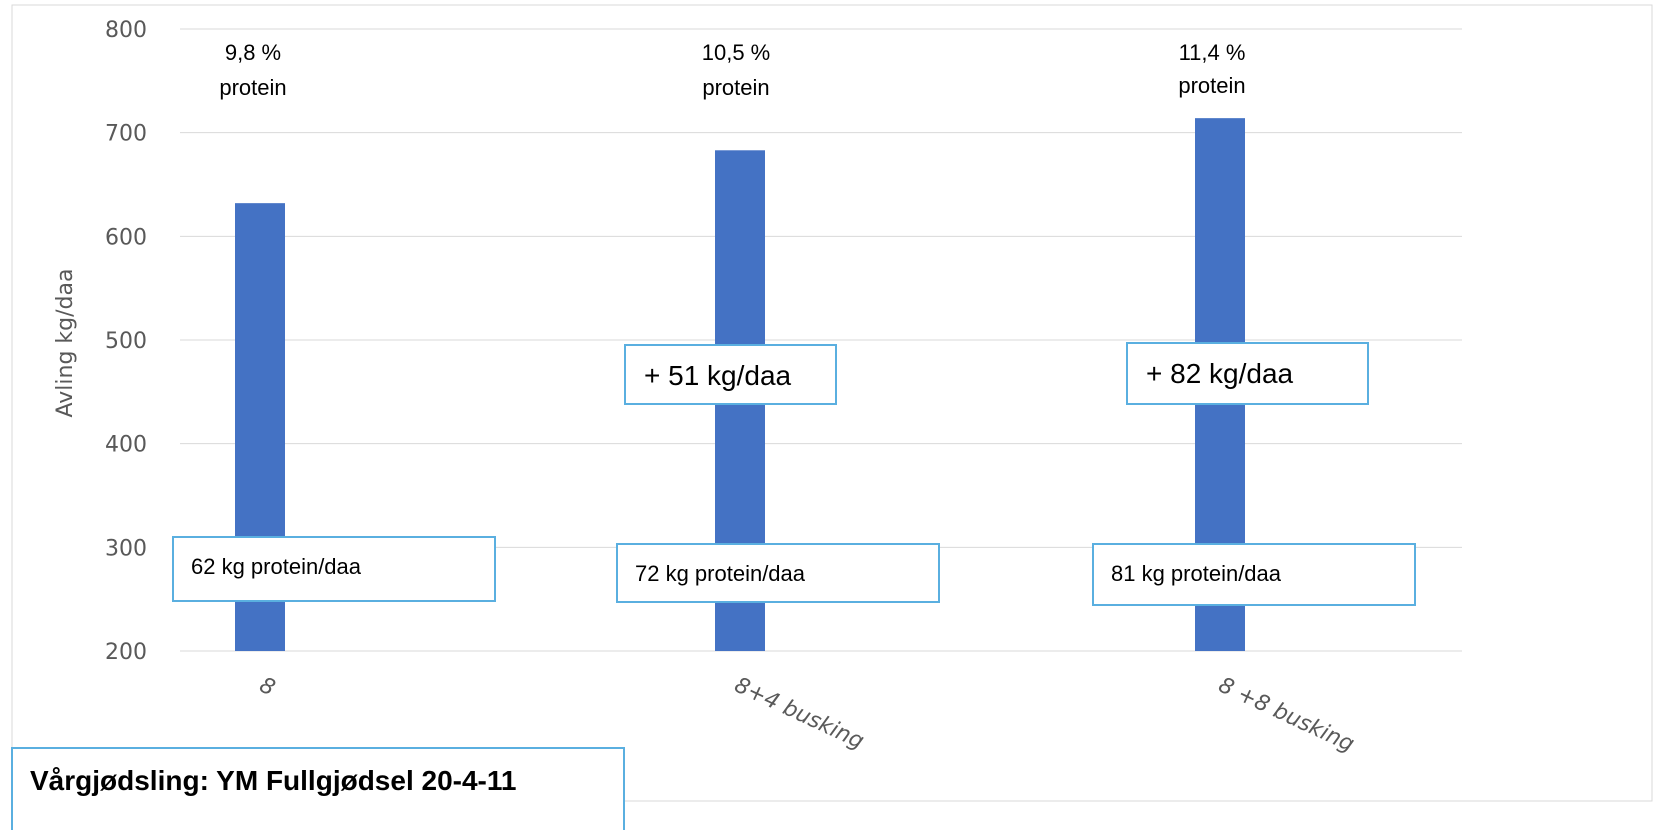  Describe the element at coordinates (1211, 85) in the screenshot. I see `protein-word-label-2: protein` at that location.